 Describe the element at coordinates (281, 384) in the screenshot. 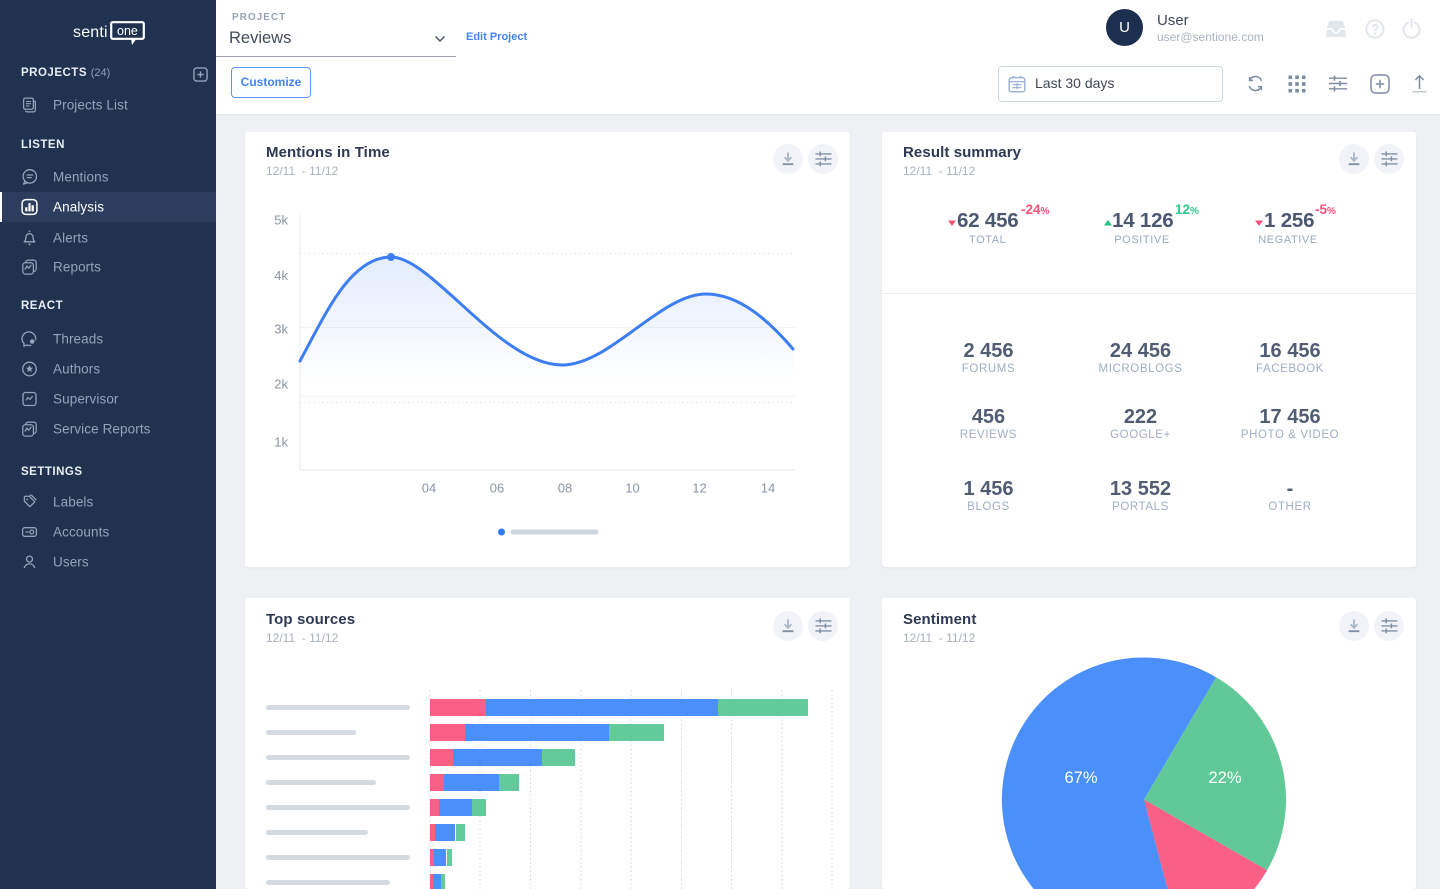

I see `svg-text: 2k` at that location.